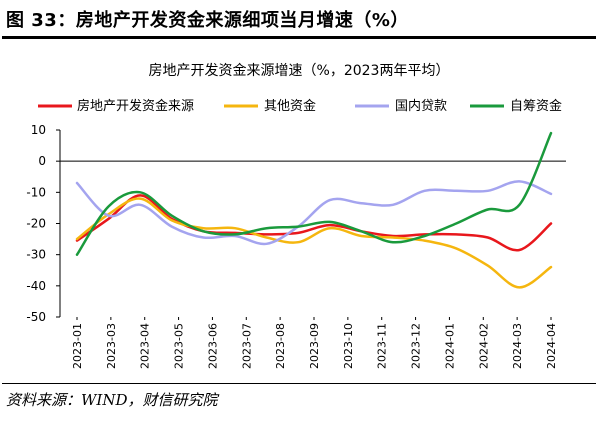 This screenshot has width=598, height=421. I want to click on legend-label-4: 自筹资金, so click(536, 106).